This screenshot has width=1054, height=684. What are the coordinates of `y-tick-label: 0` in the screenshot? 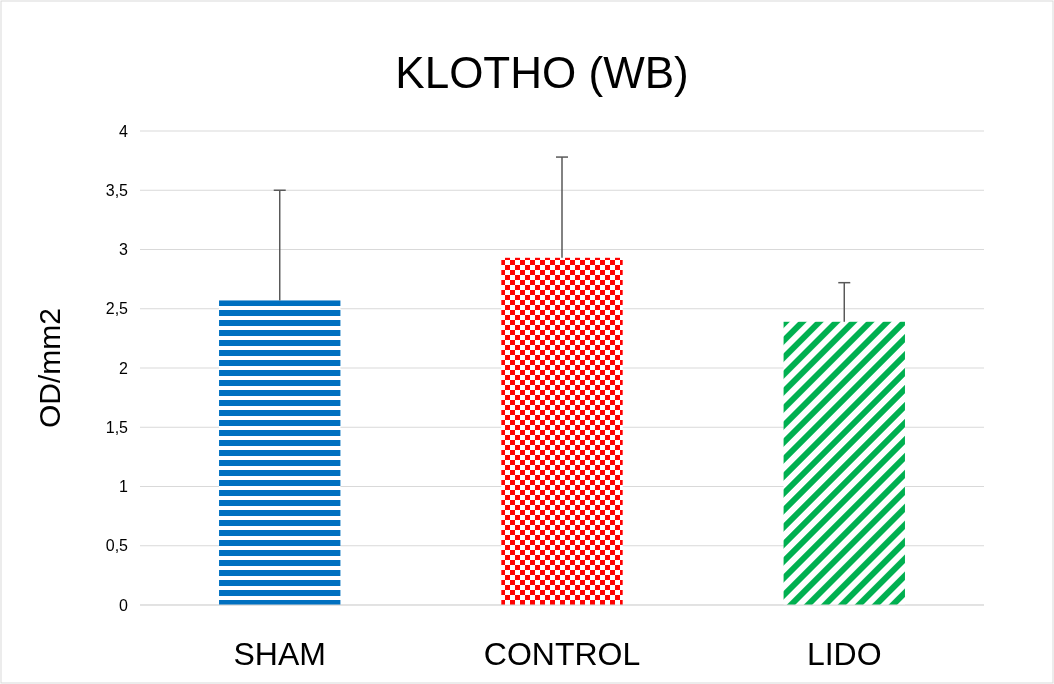 It's located at (124, 605).